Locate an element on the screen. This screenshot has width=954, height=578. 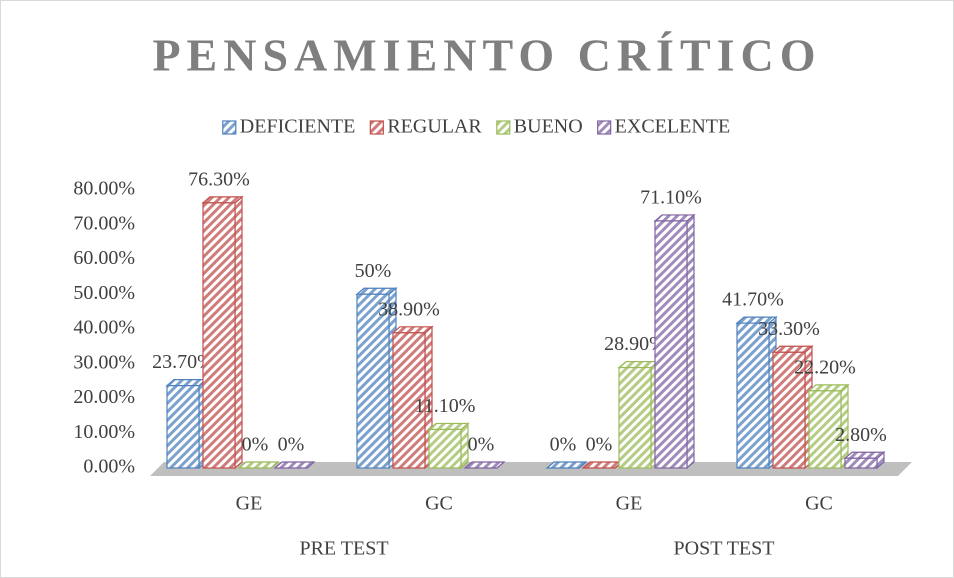
y-tick-label: 50.00% is located at coordinates (104, 293).